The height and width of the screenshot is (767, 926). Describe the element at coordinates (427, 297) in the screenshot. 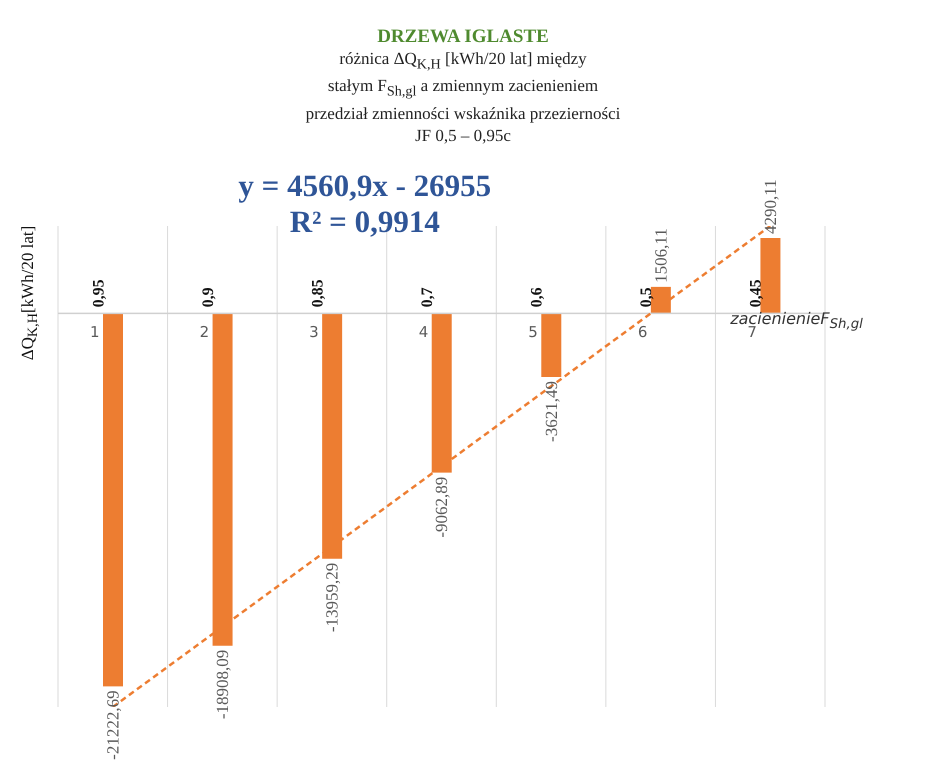

I see `annotation: 0,7` at that location.